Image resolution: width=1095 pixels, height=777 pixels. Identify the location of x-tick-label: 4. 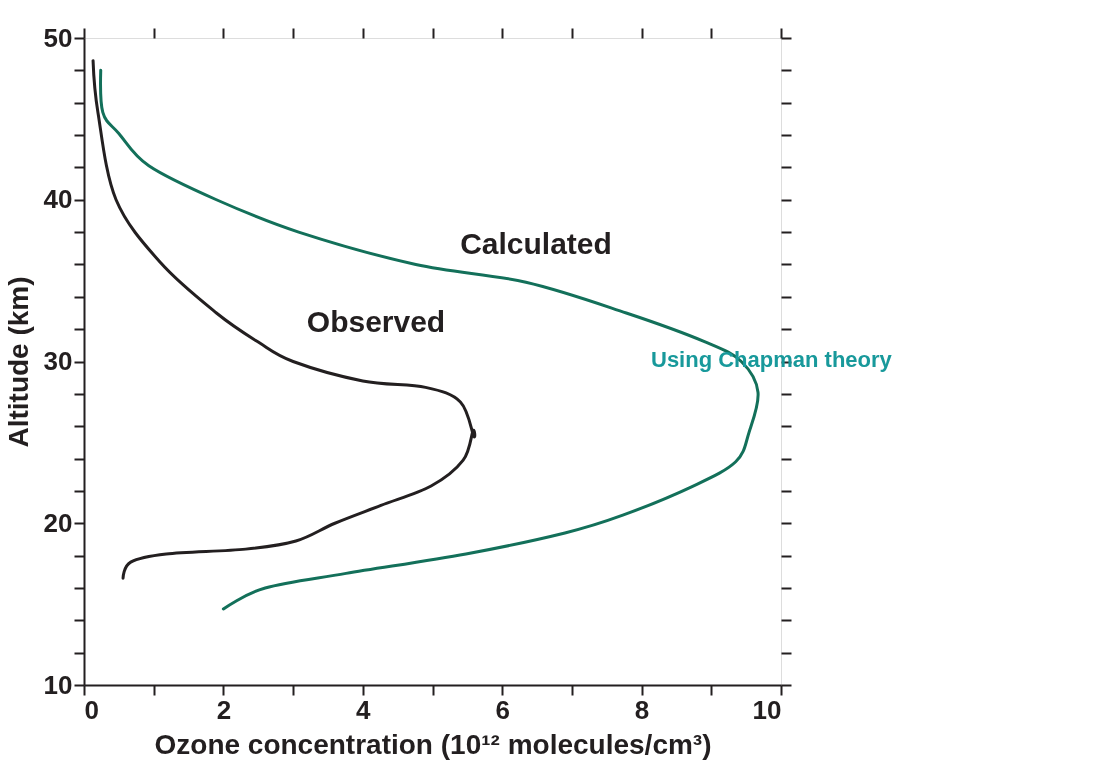
(364, 709).